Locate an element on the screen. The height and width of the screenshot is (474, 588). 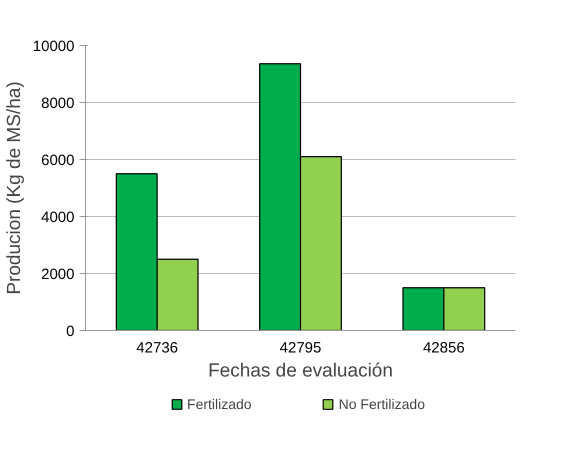
y-tick-label: 2000 is located at coordinates (58, 274).